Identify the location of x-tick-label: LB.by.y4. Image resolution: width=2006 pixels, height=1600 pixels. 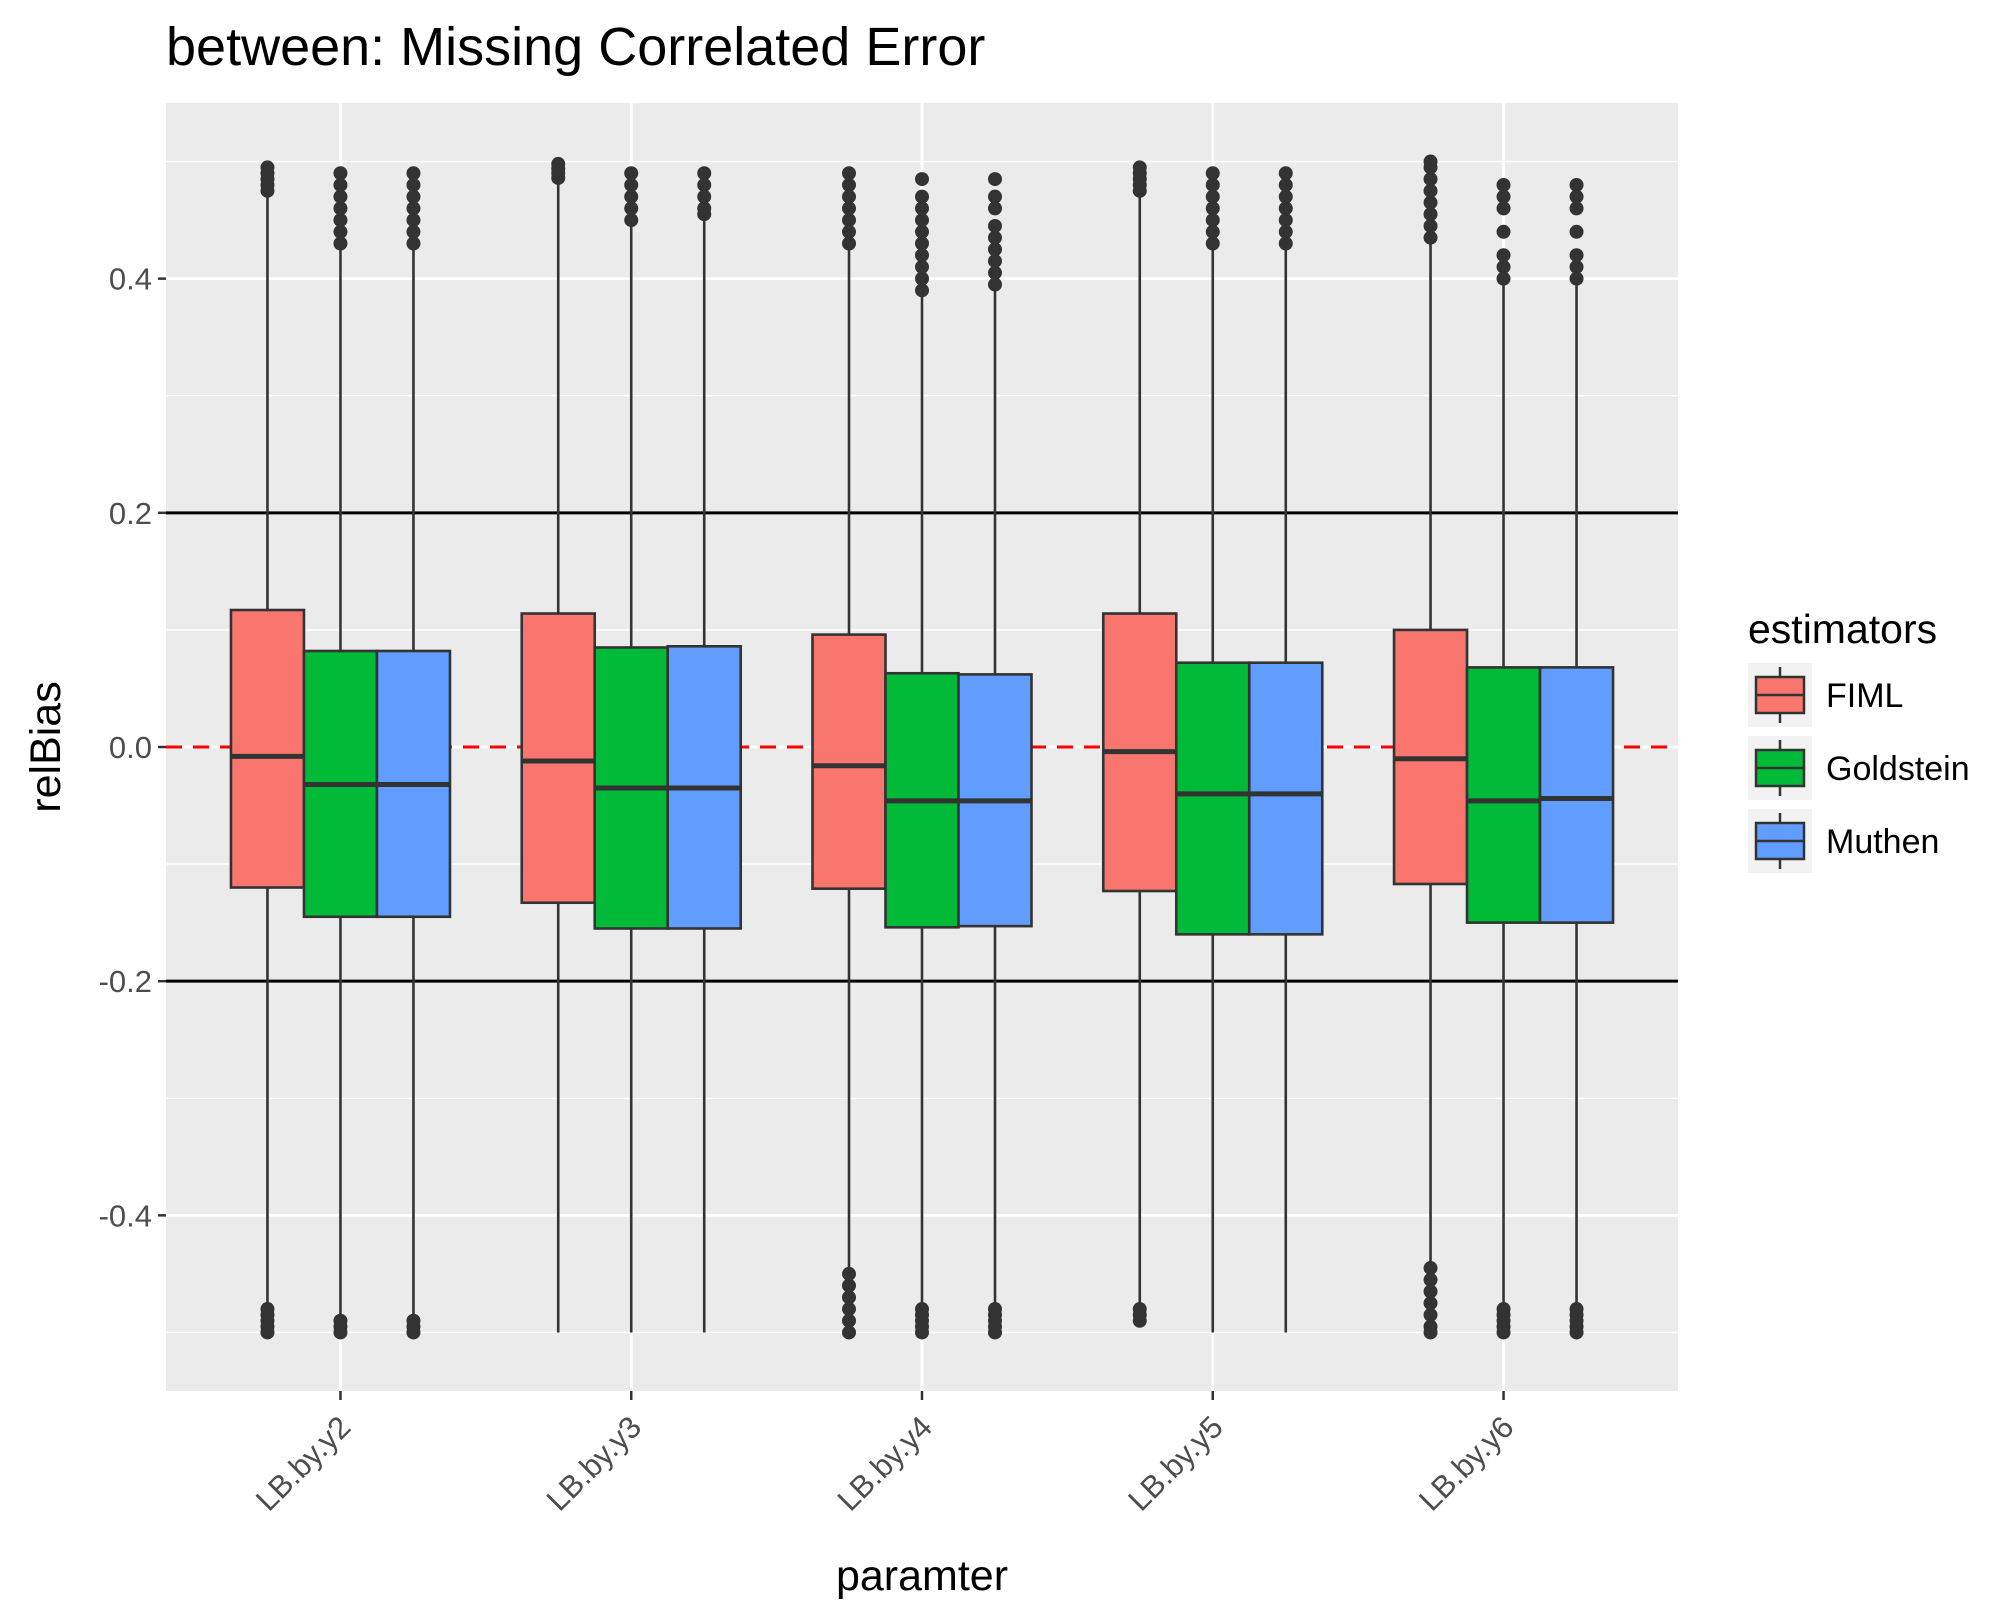
(885, 1463).